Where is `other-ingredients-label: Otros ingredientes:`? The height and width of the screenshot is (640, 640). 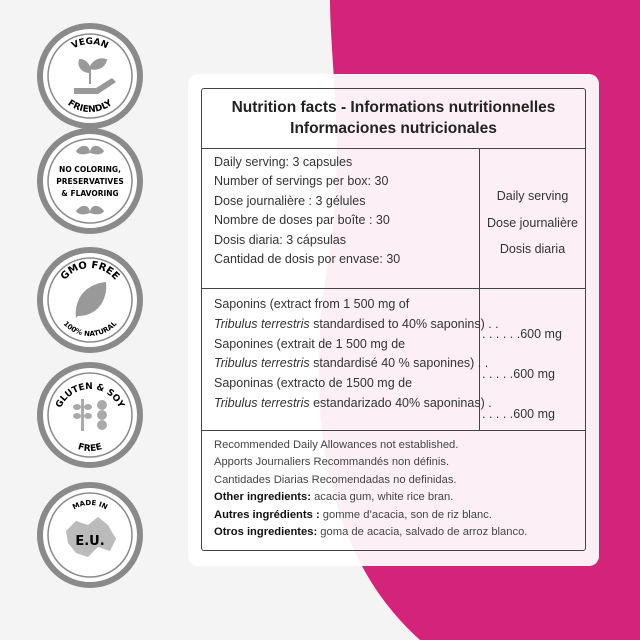
other-ingredients-label: Otros ingredientes: is located at coordinates (266, 532).